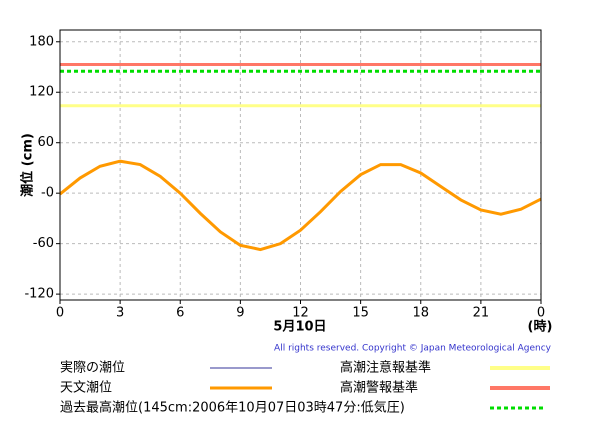 Image resolution: width=600 pixels, height=444 pixels. What do you see at coordinates (92, 368) in the screenshot?
I see `legend-label: 実際の潮位` at bounding box center [92, 368].